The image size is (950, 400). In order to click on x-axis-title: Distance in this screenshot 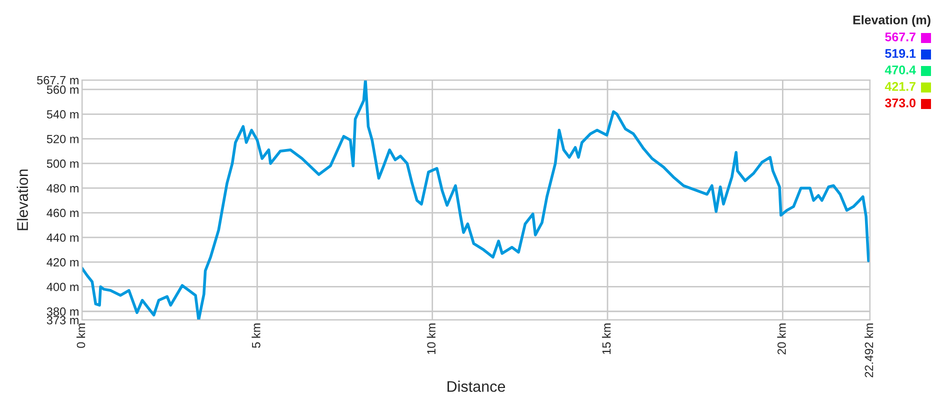, I will do `click(477, 386)`.